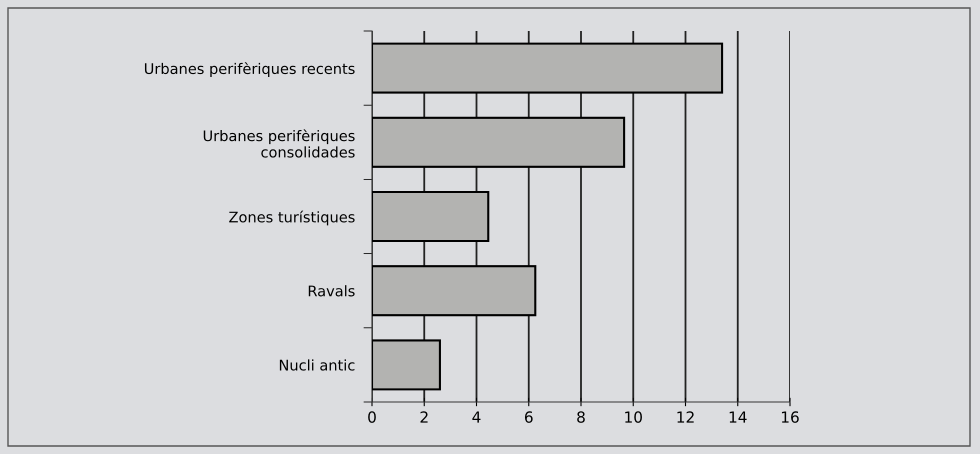 This screenshot has width=980, height=454. I want to click on x-tick-label: 0, so click(372, 417).